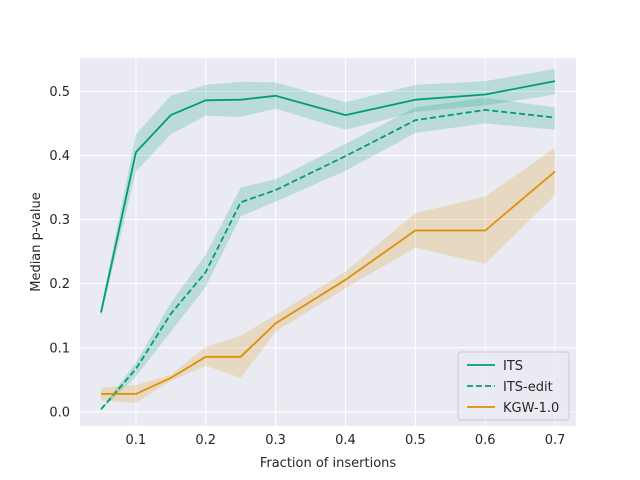  I want to click on legend-box, so click(513, 386).